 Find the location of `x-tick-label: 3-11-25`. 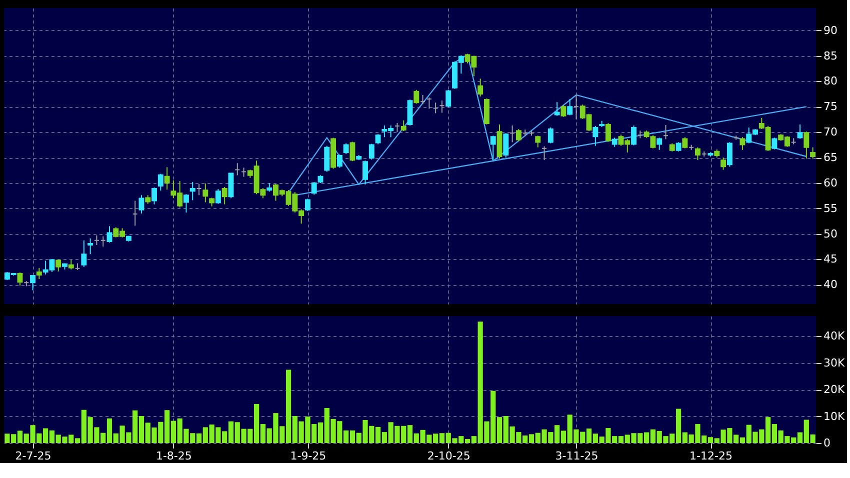

x-tick-label: 3-11-25 is located at coordinates (576, 456).